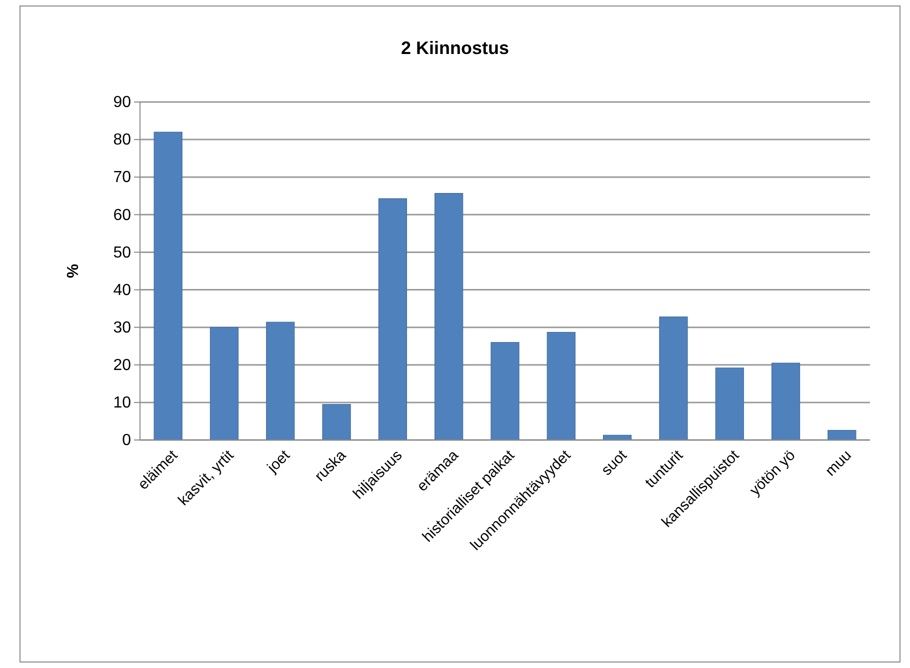  Describe the element at coordinates (122, 140) in the screenshot. I see `y-tick-label: 80` at that location.